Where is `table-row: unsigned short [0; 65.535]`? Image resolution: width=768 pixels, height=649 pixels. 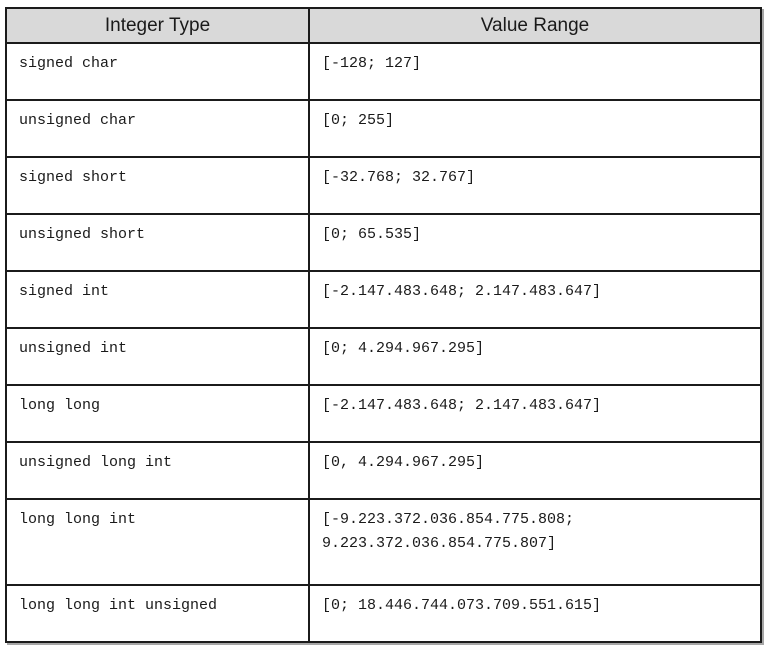 table-row: unsigned short [0; 65.535] is located at coordinates (383, 242).